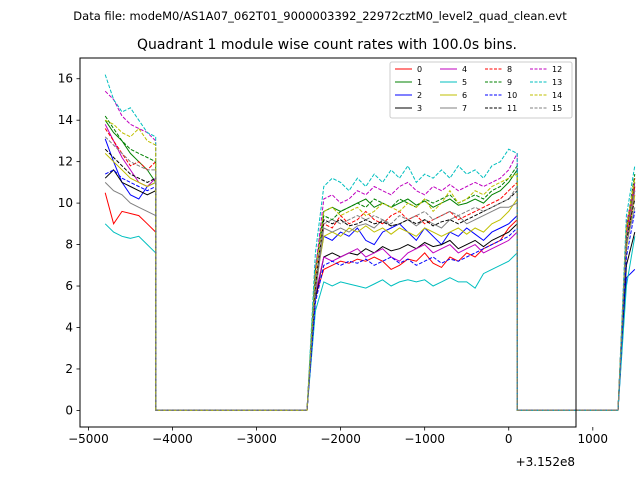  What do you see at coordinates (557, 69) in the screenshot?
I see `legend-label-12: 12` at bounding box center [557, 69].